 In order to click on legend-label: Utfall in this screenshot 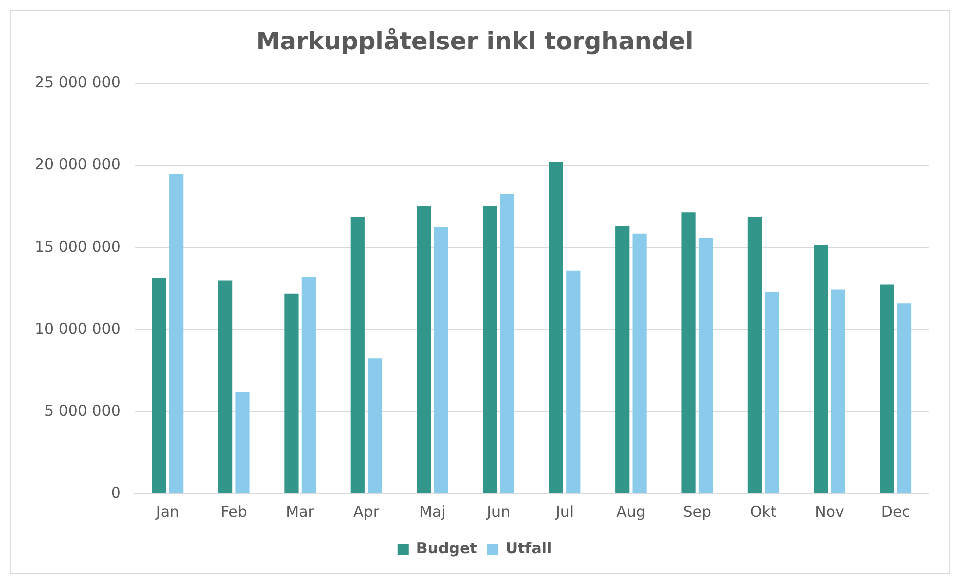, I will do `click(529, 548)`.